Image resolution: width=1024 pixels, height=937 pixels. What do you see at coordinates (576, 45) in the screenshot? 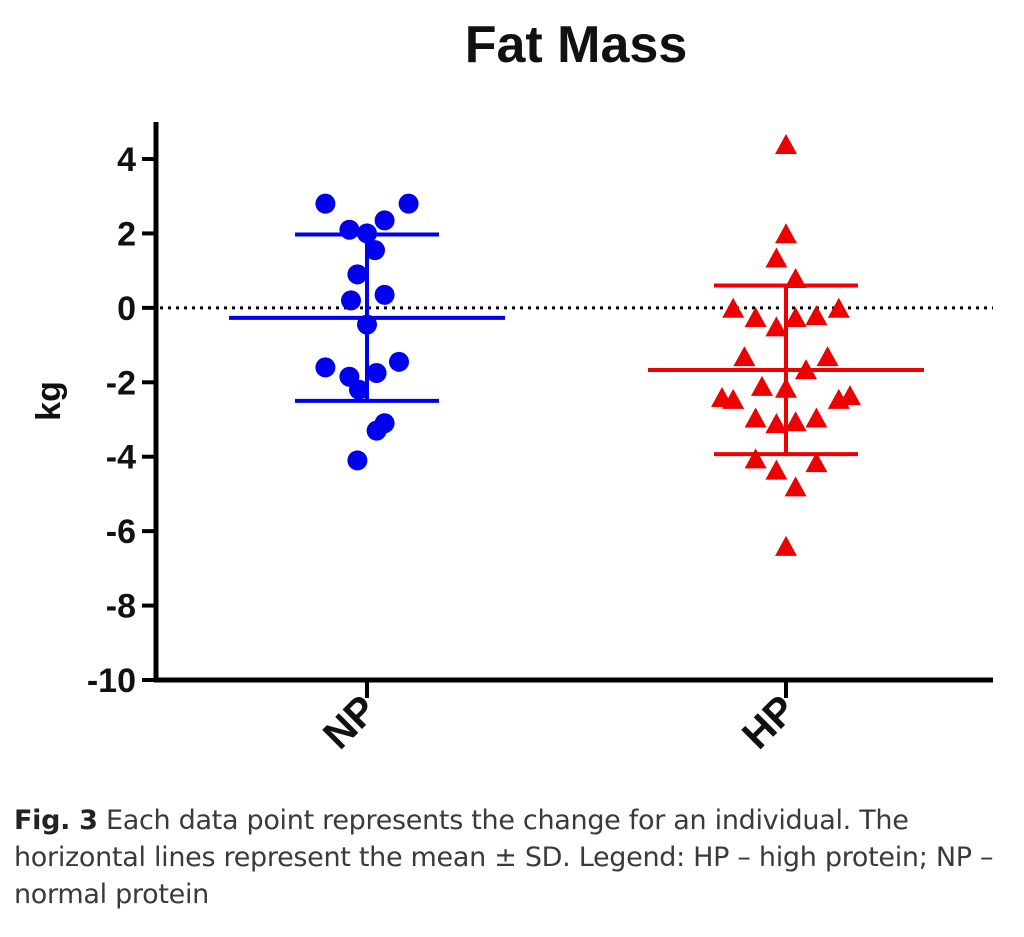
I see `chart-title: Fat Mass` at bounding box center [576, 45].